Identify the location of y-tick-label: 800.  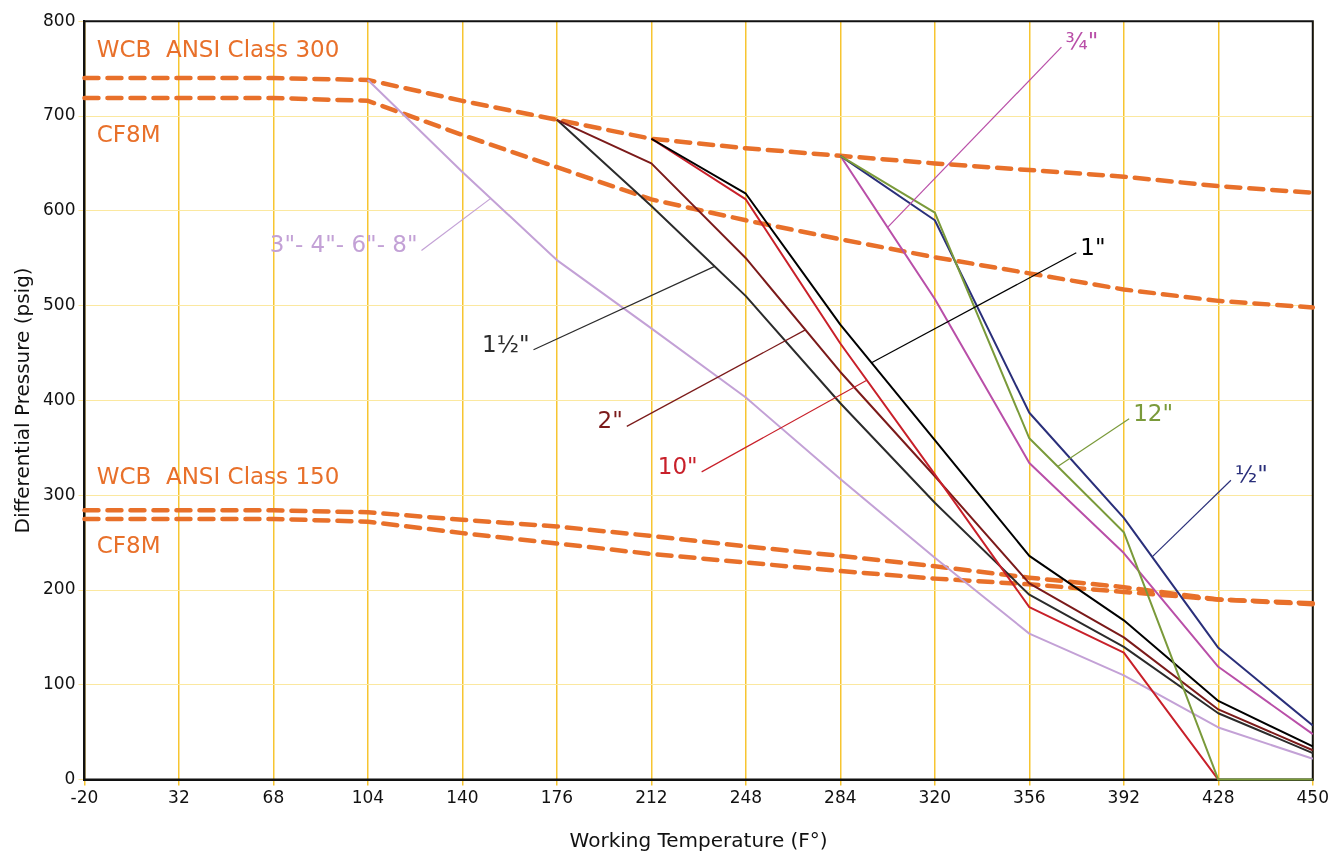
(59, 19).